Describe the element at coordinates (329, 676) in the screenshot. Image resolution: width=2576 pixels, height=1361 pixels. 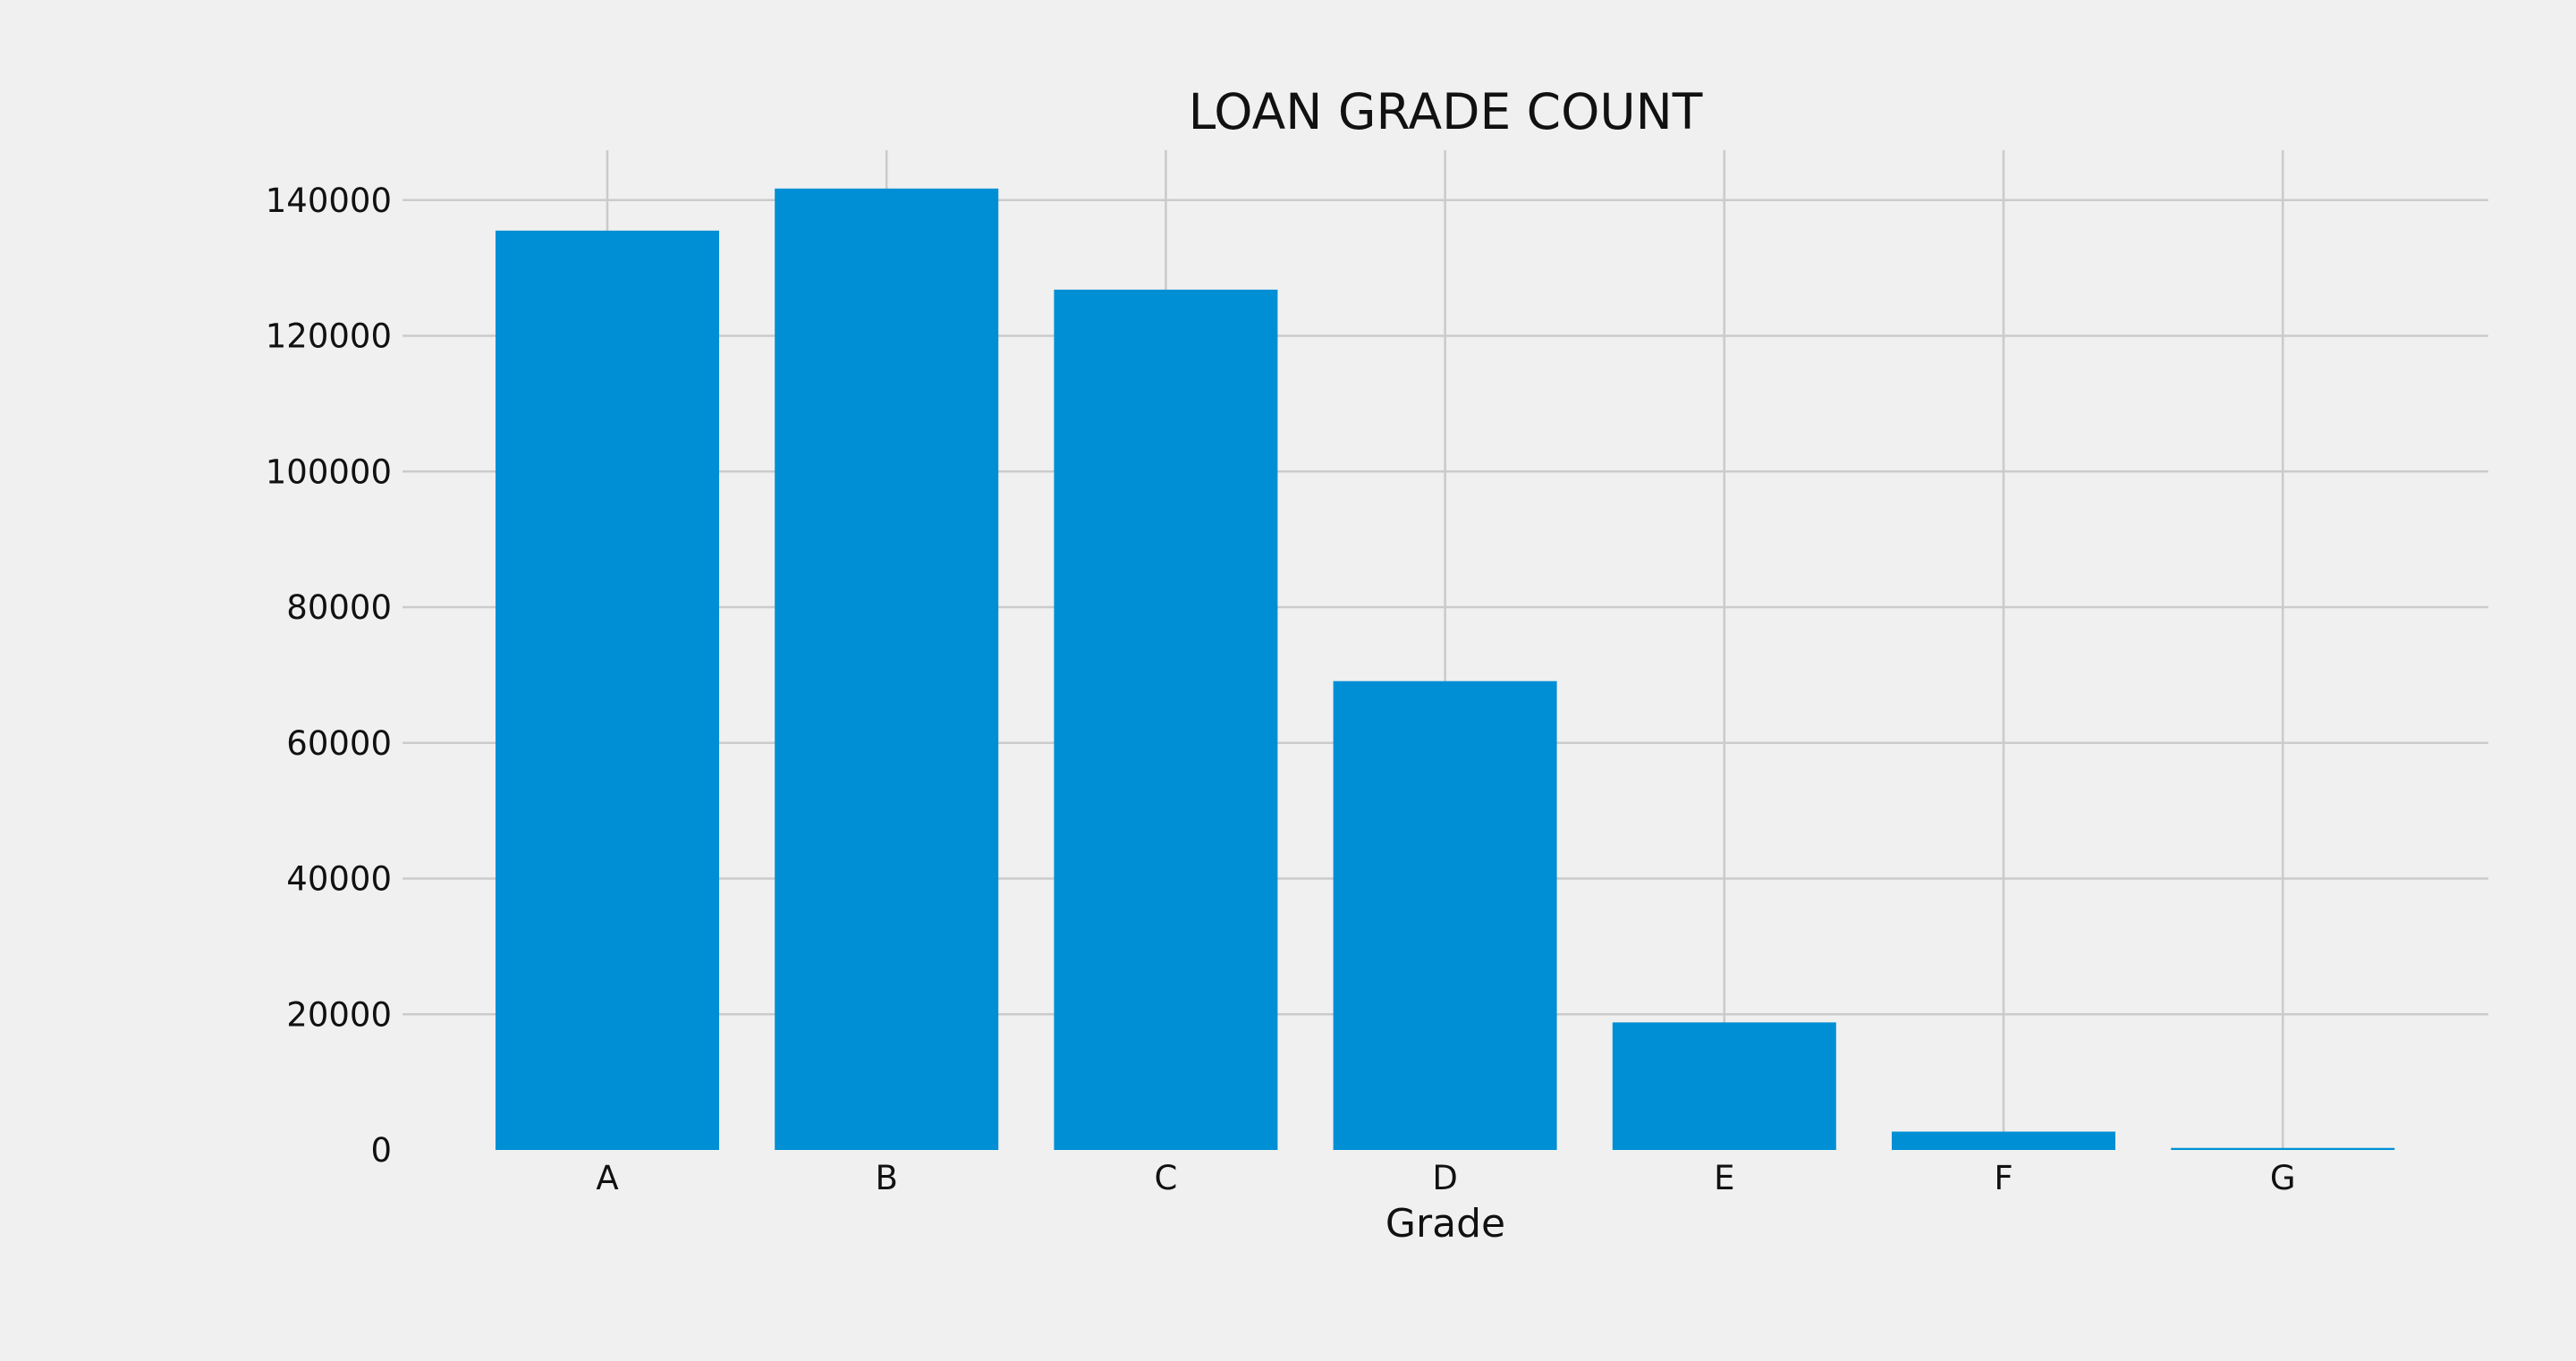
I see `y-tick-labels: 0 20000 40000 60000 80000 100000 120000 140000` at that location.